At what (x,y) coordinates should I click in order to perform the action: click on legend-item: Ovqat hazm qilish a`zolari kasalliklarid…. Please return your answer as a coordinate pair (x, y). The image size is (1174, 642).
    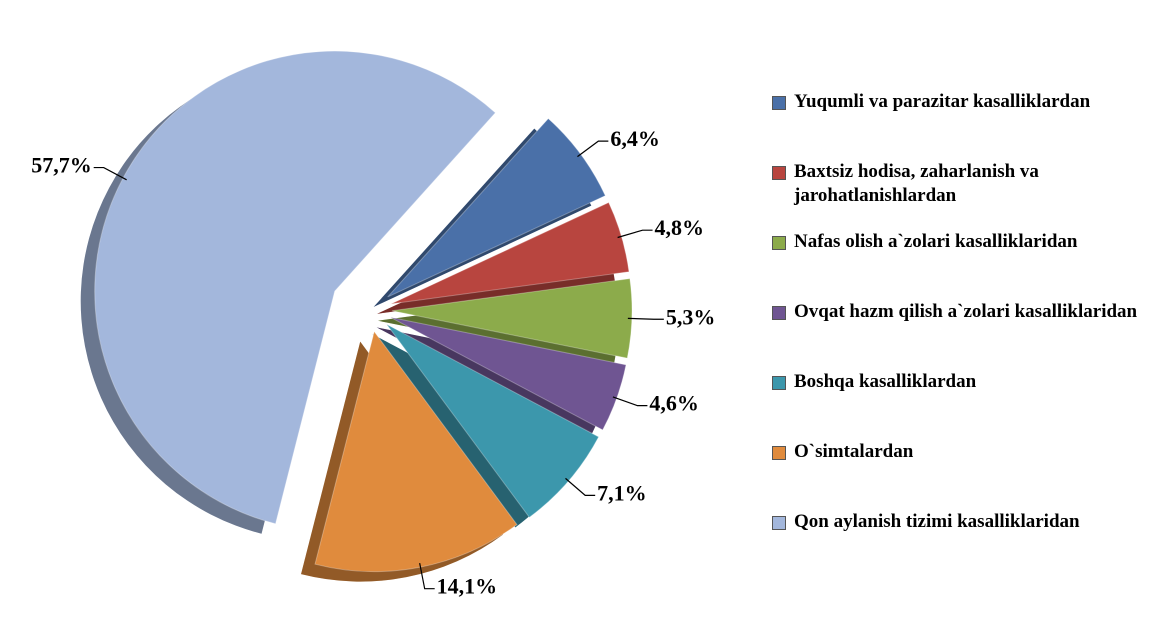
    Looking at the image, I should click on (970, 335).